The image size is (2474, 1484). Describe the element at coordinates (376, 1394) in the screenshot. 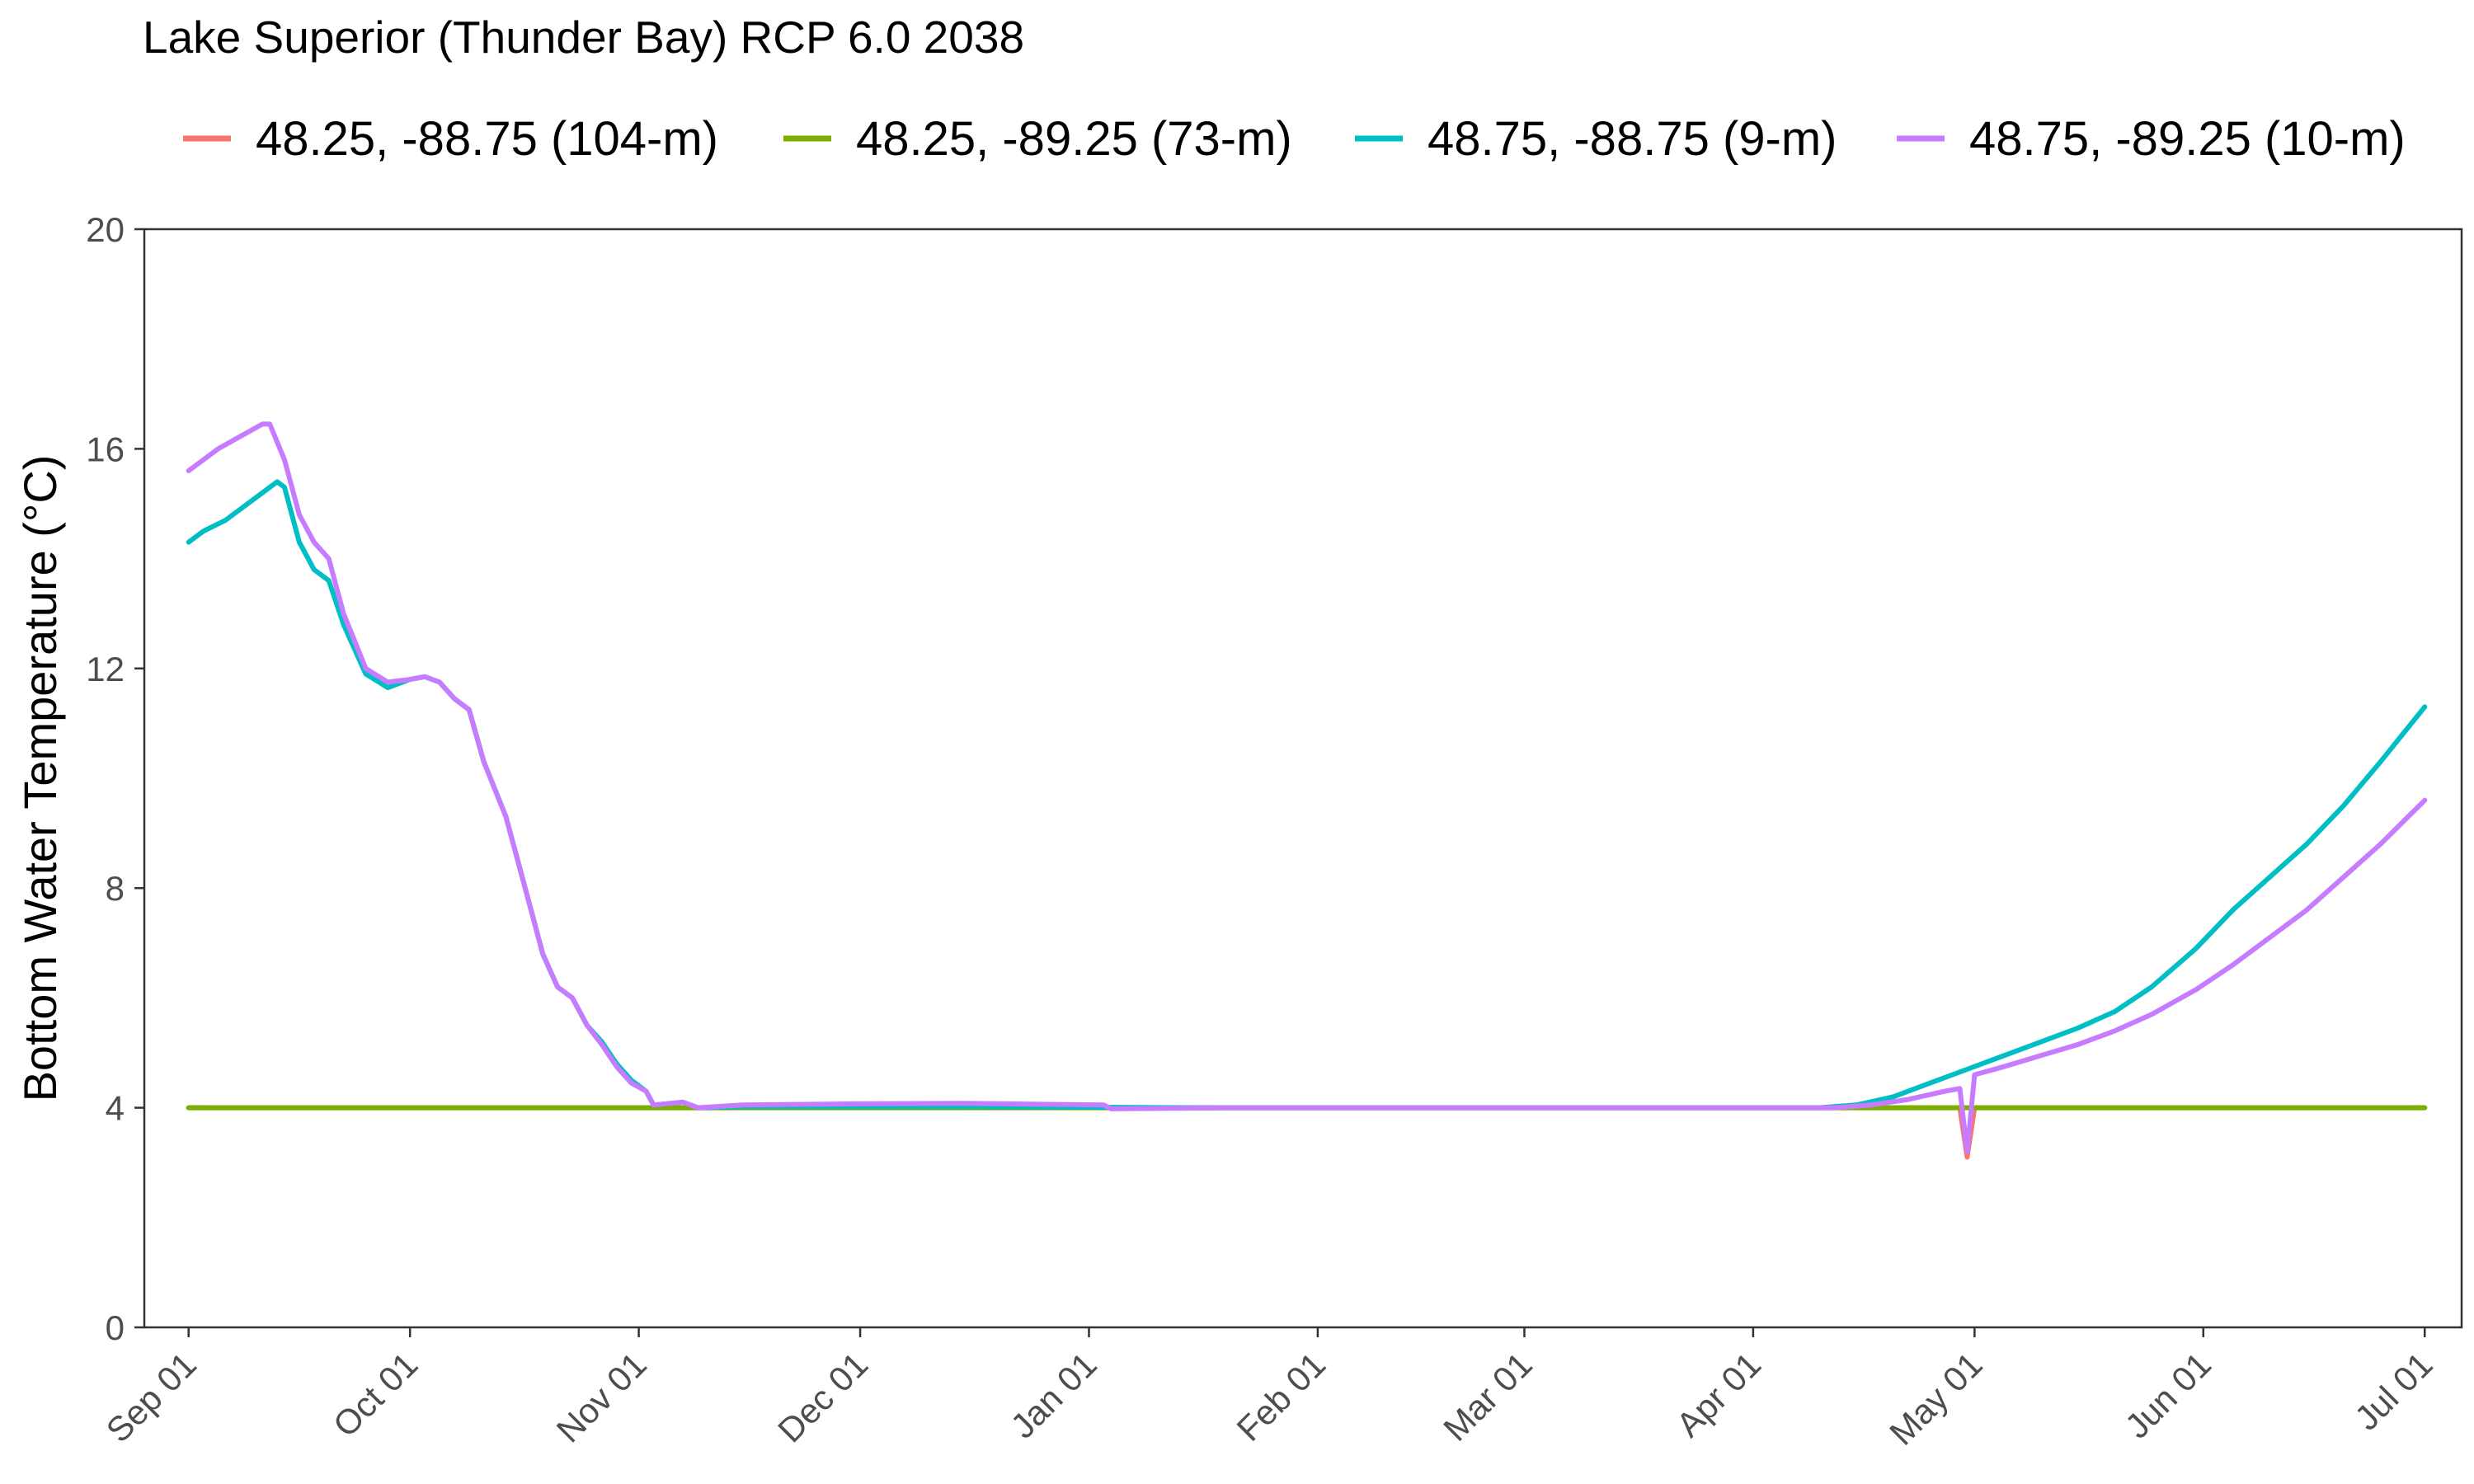

I see `x-tick-label: Oct 01` at that location.